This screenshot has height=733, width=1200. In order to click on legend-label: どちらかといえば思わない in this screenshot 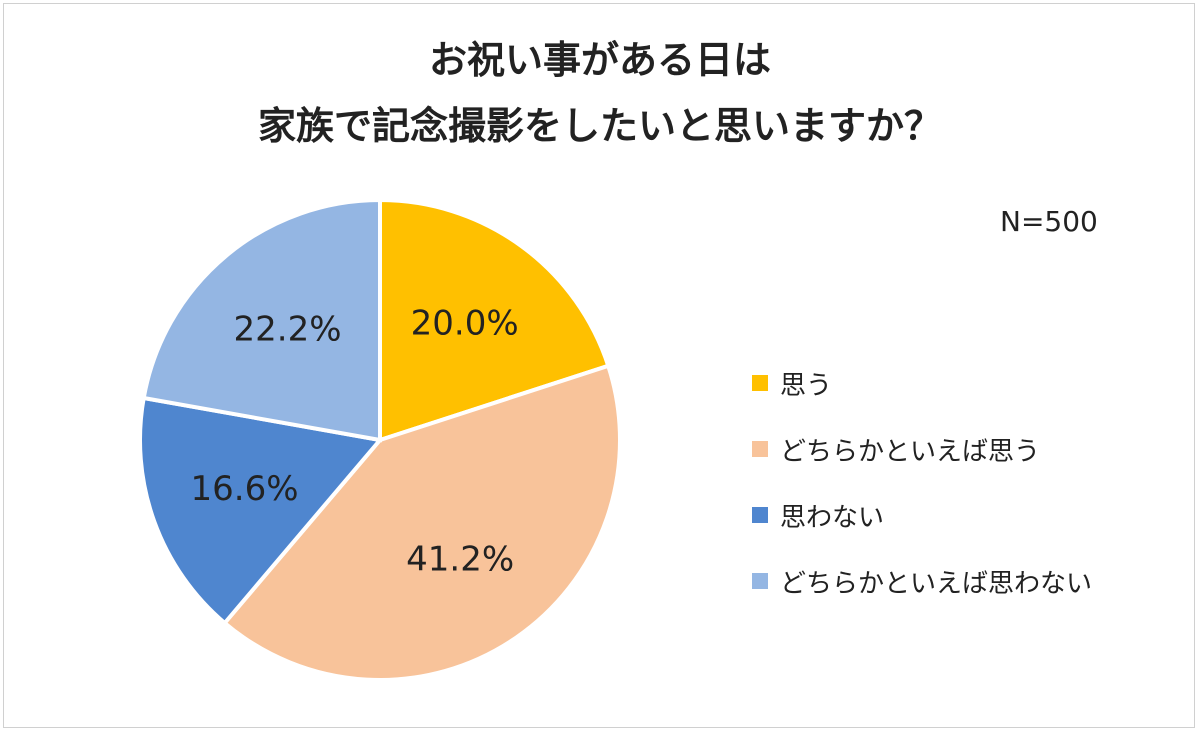, I will do `click(936, 583)`.